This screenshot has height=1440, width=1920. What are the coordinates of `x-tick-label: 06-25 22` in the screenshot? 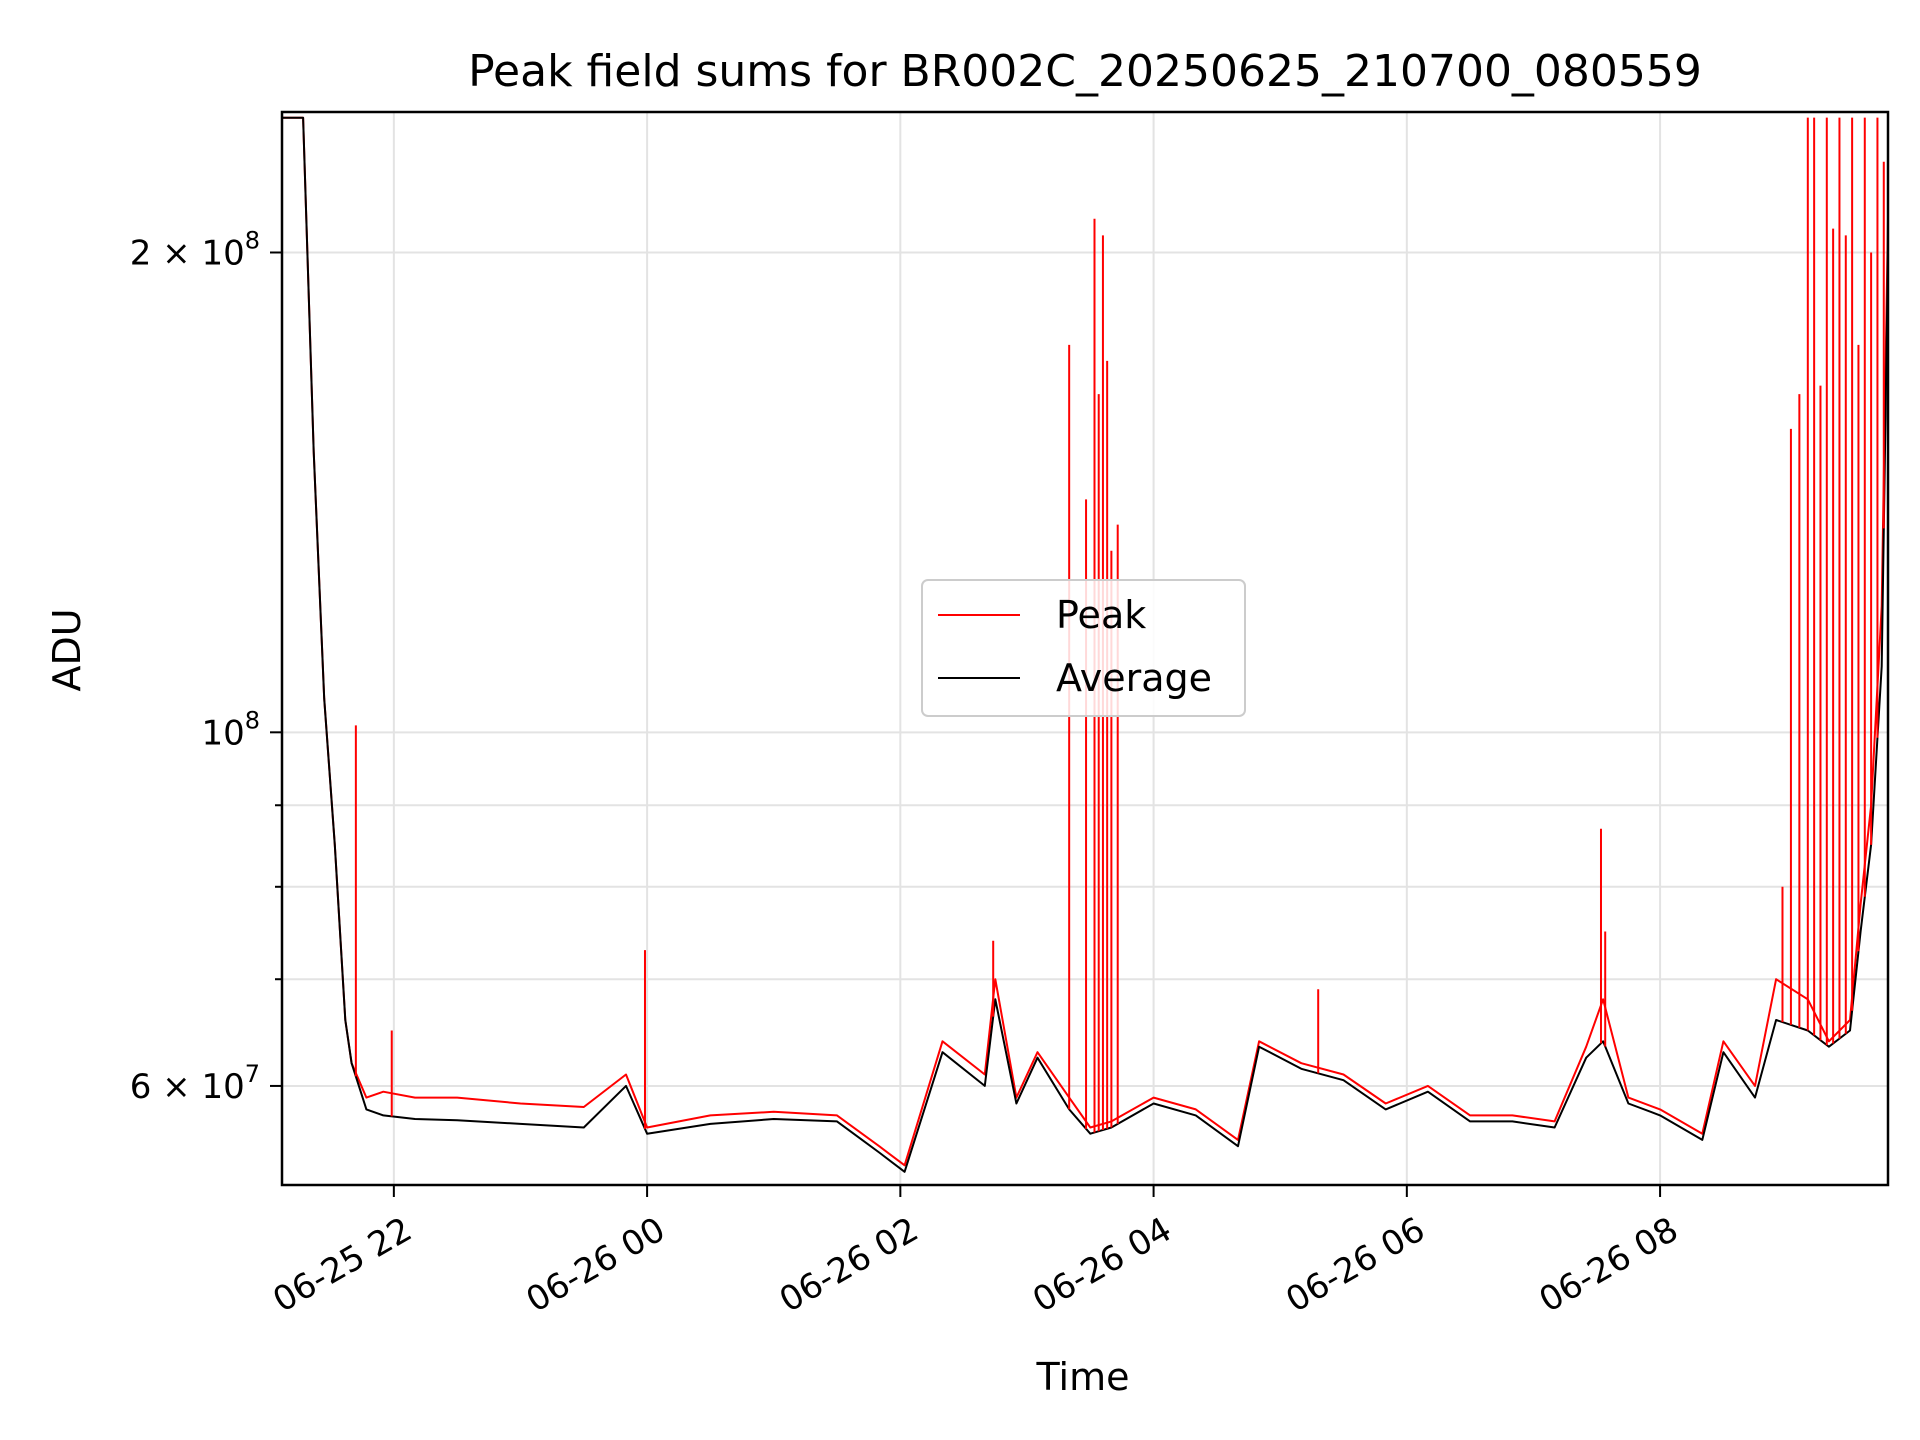 It's located at (342, 1265).